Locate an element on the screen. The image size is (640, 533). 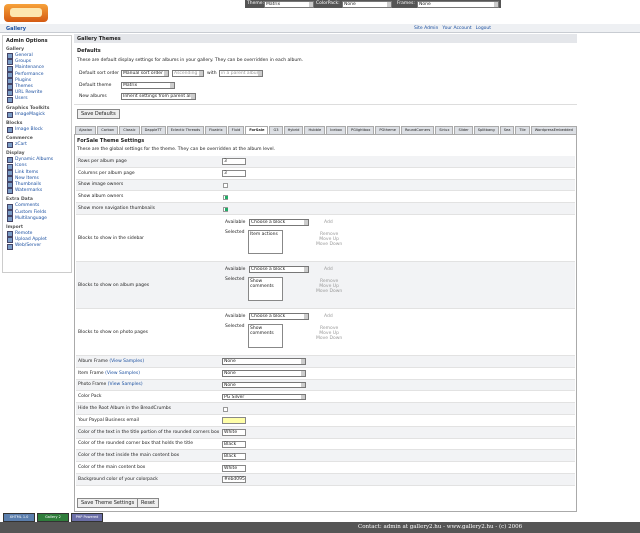
sidebar-link: Performance is located at coordinates (29, 74).